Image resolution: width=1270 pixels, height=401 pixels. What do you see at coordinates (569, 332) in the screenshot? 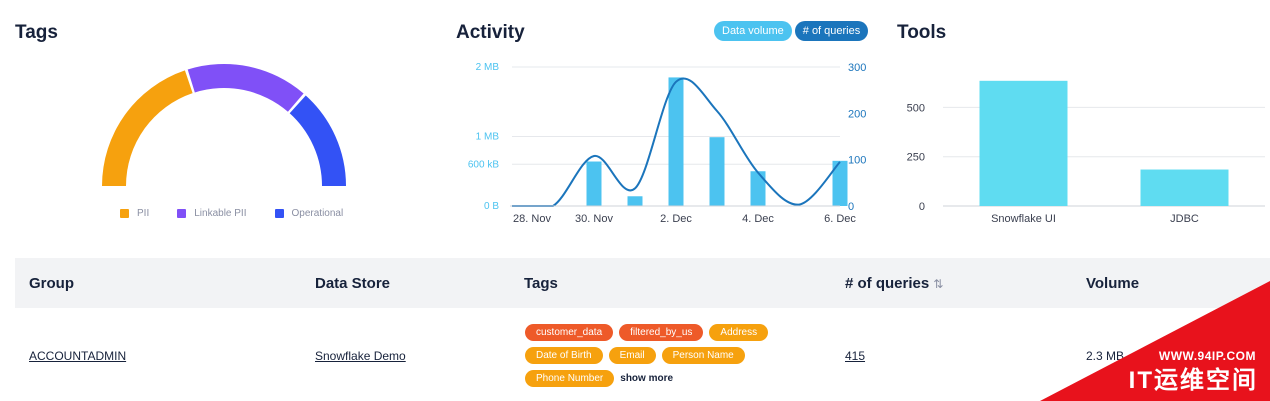
I see `tag-chip: customer_data` at bounding box center [569, 332].